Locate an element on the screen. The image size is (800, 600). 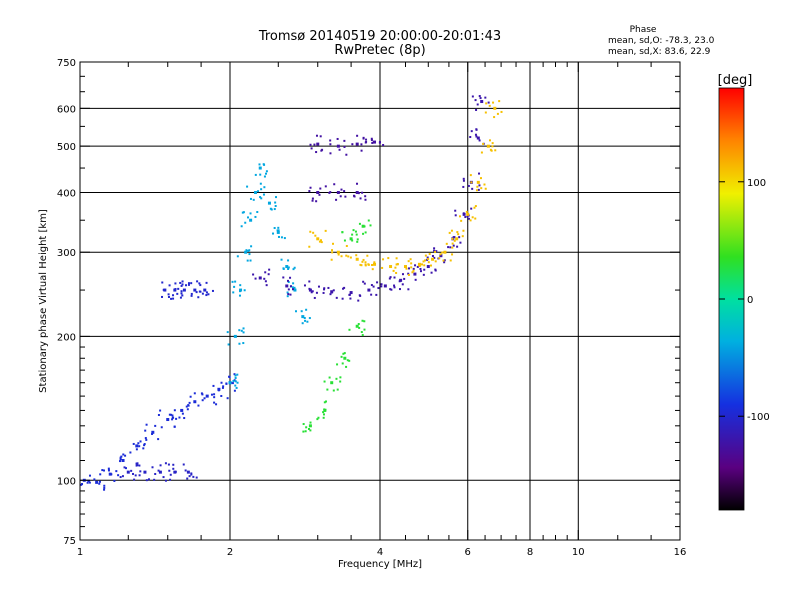
chart-title: Tromsø 20140519 20:00:00-20:01:43 is located at coordinates (379, 36).